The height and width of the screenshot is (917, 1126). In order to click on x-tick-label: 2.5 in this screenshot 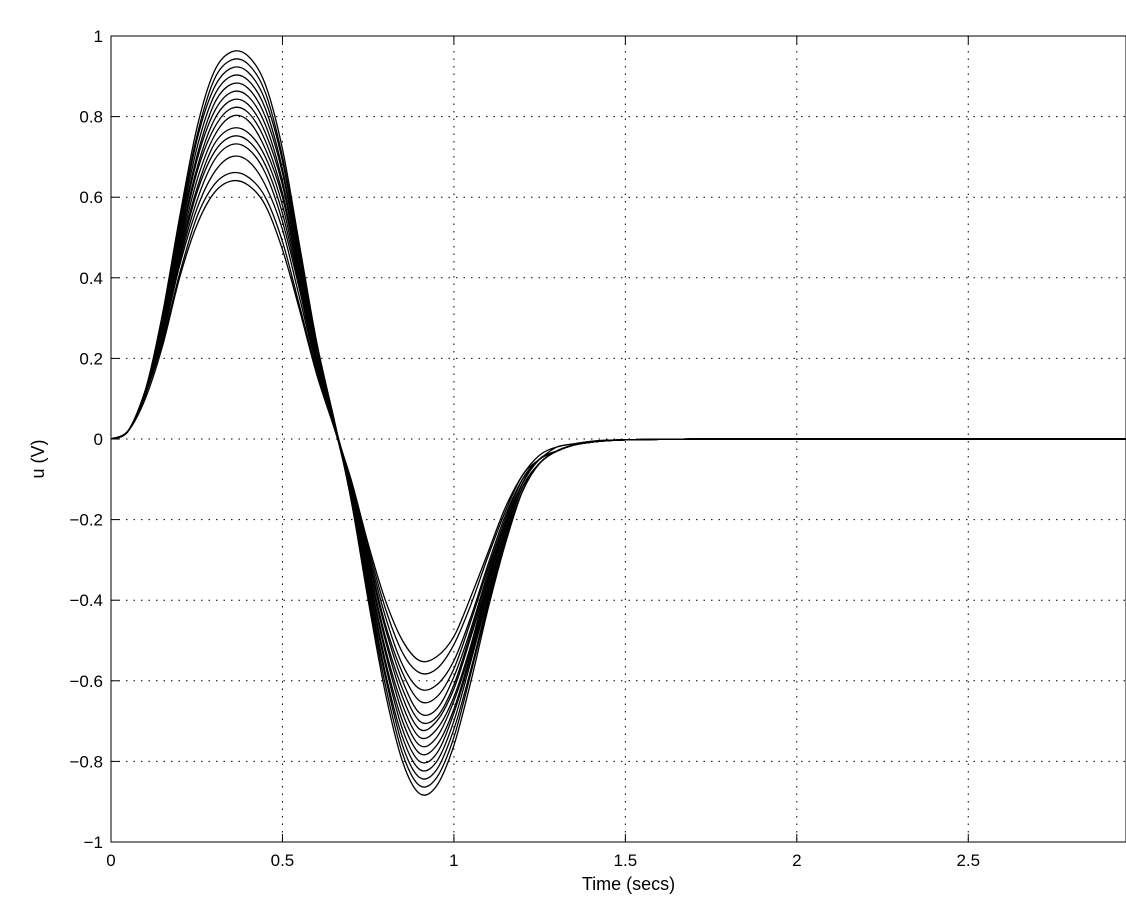, I will do `click(968, 860)`.